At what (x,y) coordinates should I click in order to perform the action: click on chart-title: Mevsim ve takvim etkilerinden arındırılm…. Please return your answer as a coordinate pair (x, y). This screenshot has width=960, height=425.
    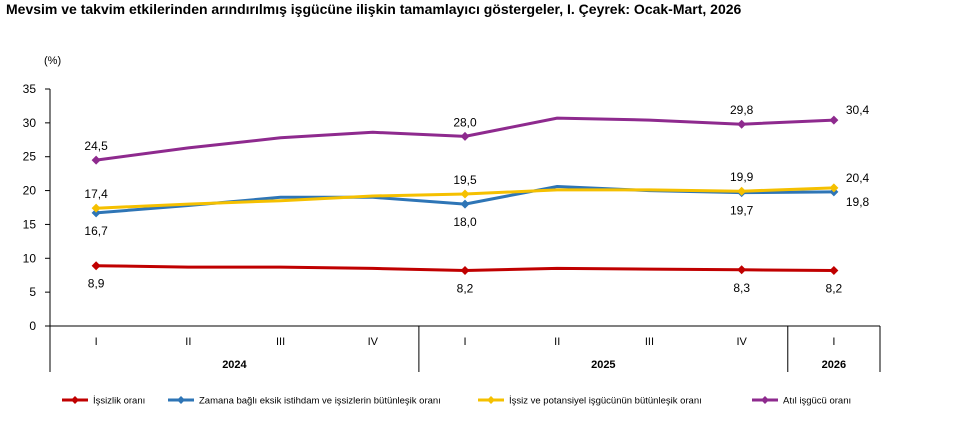
    Looking at the image, I should click on (374, 9).